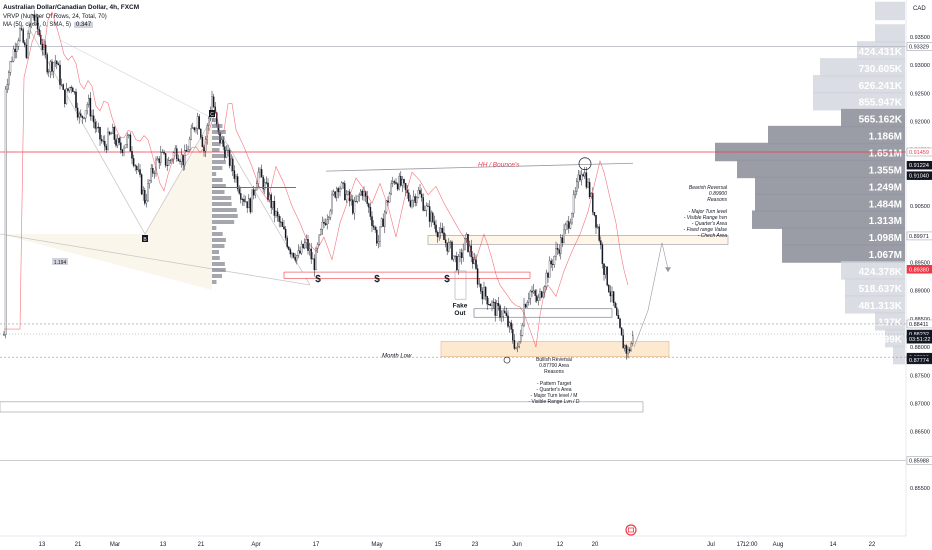 The height and width of the screenshot is (550, 932). Describe the element at coordinates (885, 221) in the screenshot. I see `volume-profile-label: 1.313M` at that location.